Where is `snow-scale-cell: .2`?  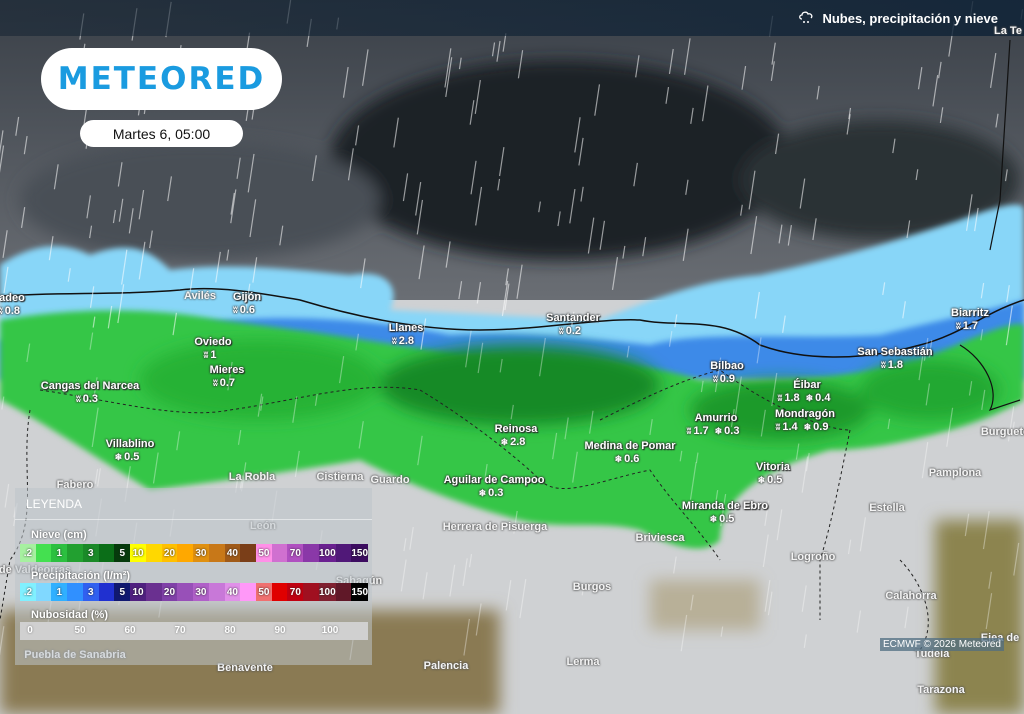
snow-scale-cell: .2 is located at coordinates (28, 553).